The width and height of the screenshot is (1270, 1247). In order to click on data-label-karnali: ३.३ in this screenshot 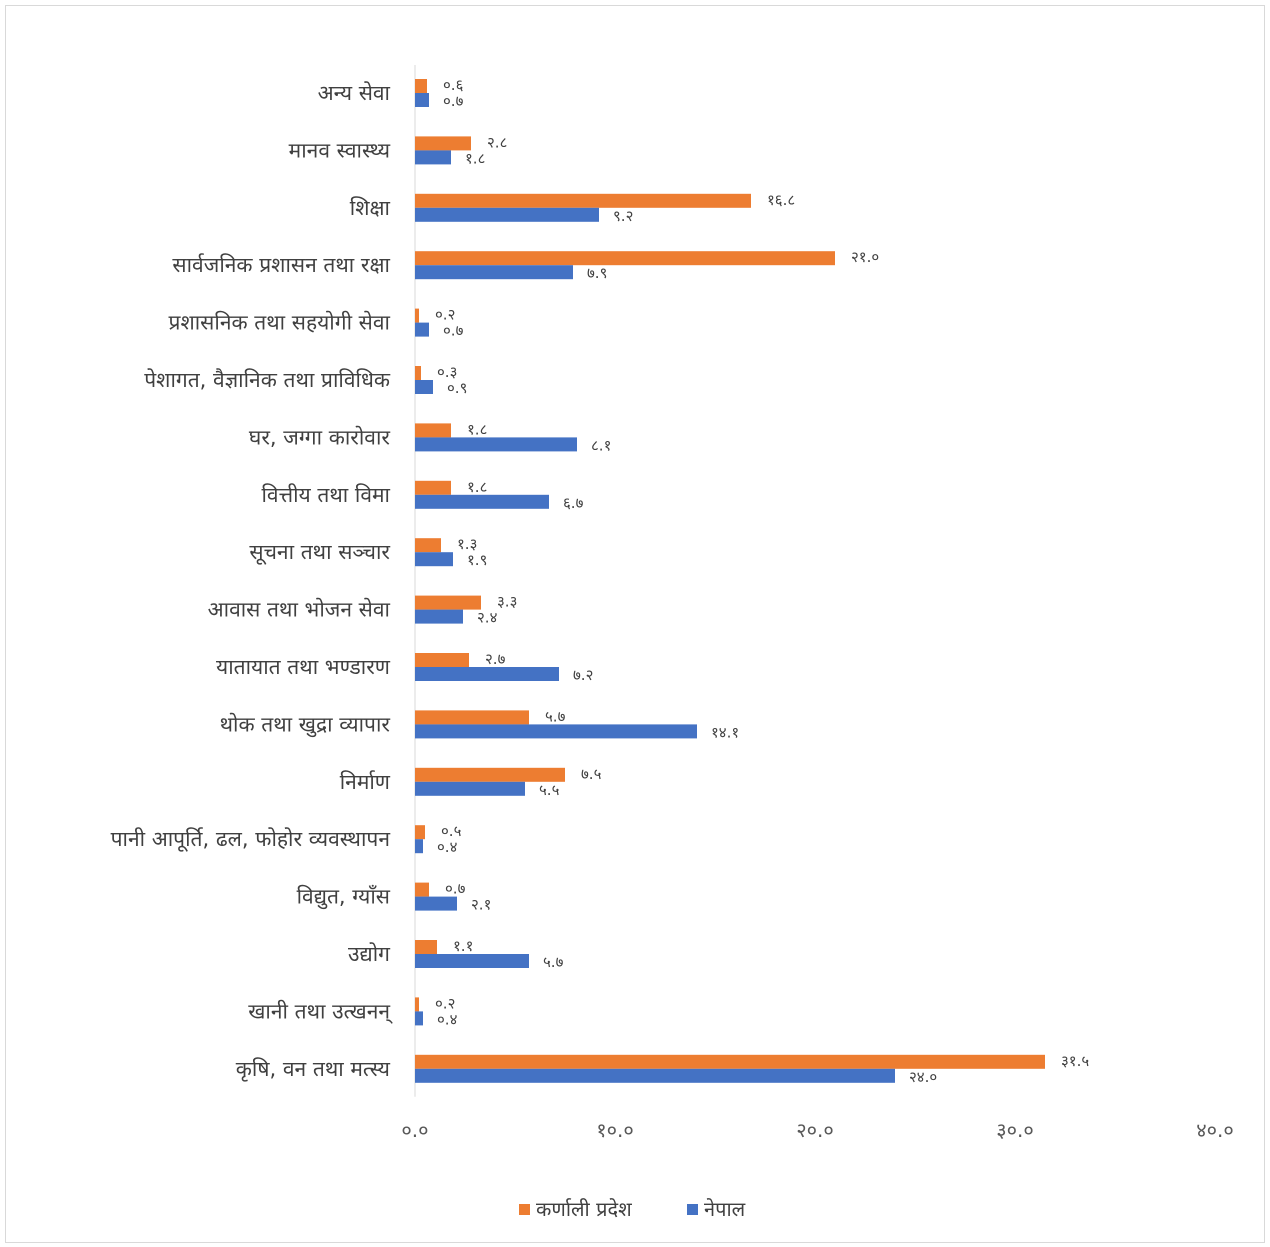, I will do `click(507, 602)`.